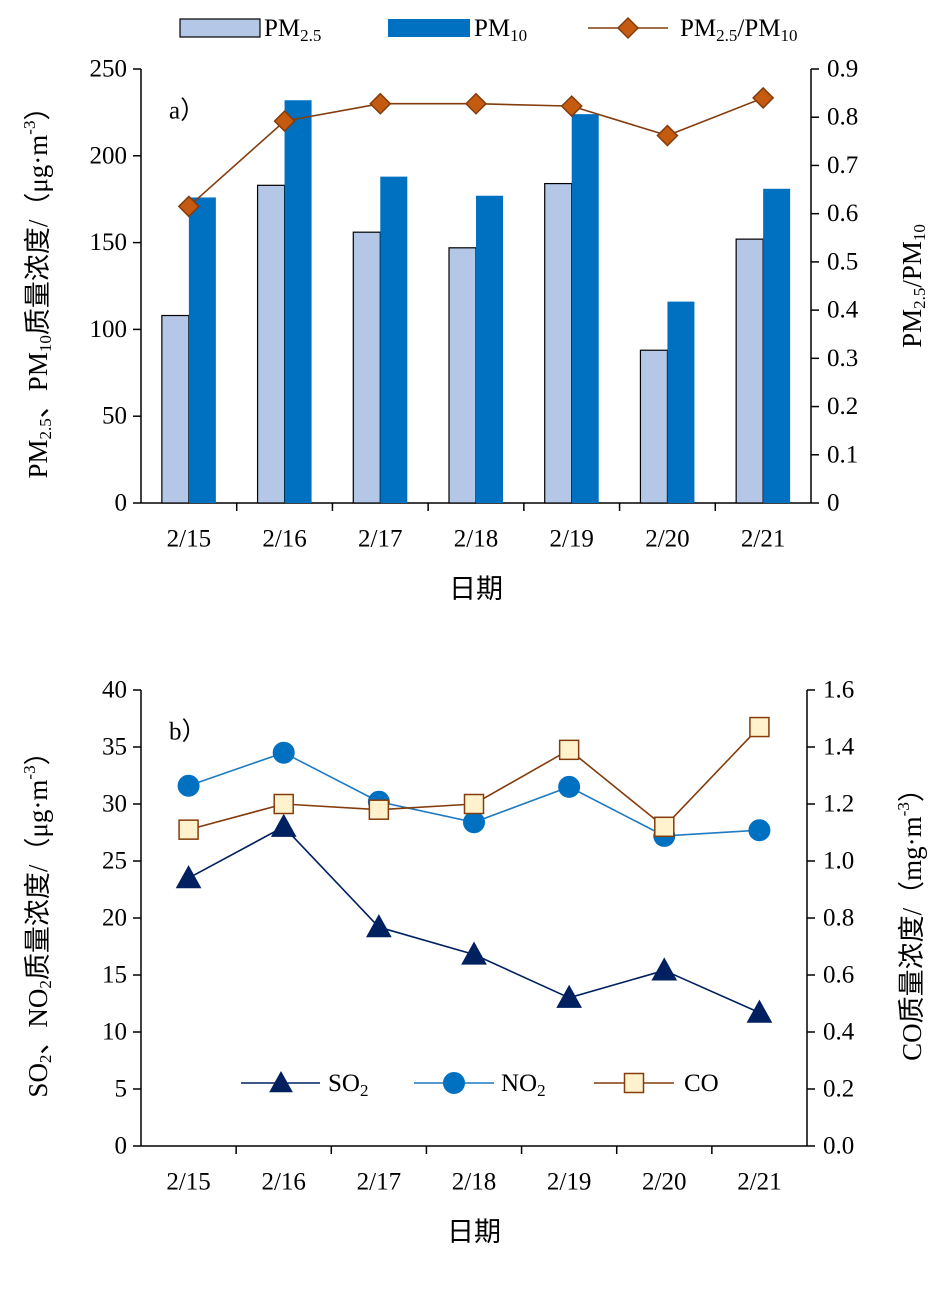 This screenshot has width=945, height=1290. What do you see at coordinates (348, 1085) in the screenshot?
I see `legend-label-so2: SO2` at bounding box center [348, 1085].